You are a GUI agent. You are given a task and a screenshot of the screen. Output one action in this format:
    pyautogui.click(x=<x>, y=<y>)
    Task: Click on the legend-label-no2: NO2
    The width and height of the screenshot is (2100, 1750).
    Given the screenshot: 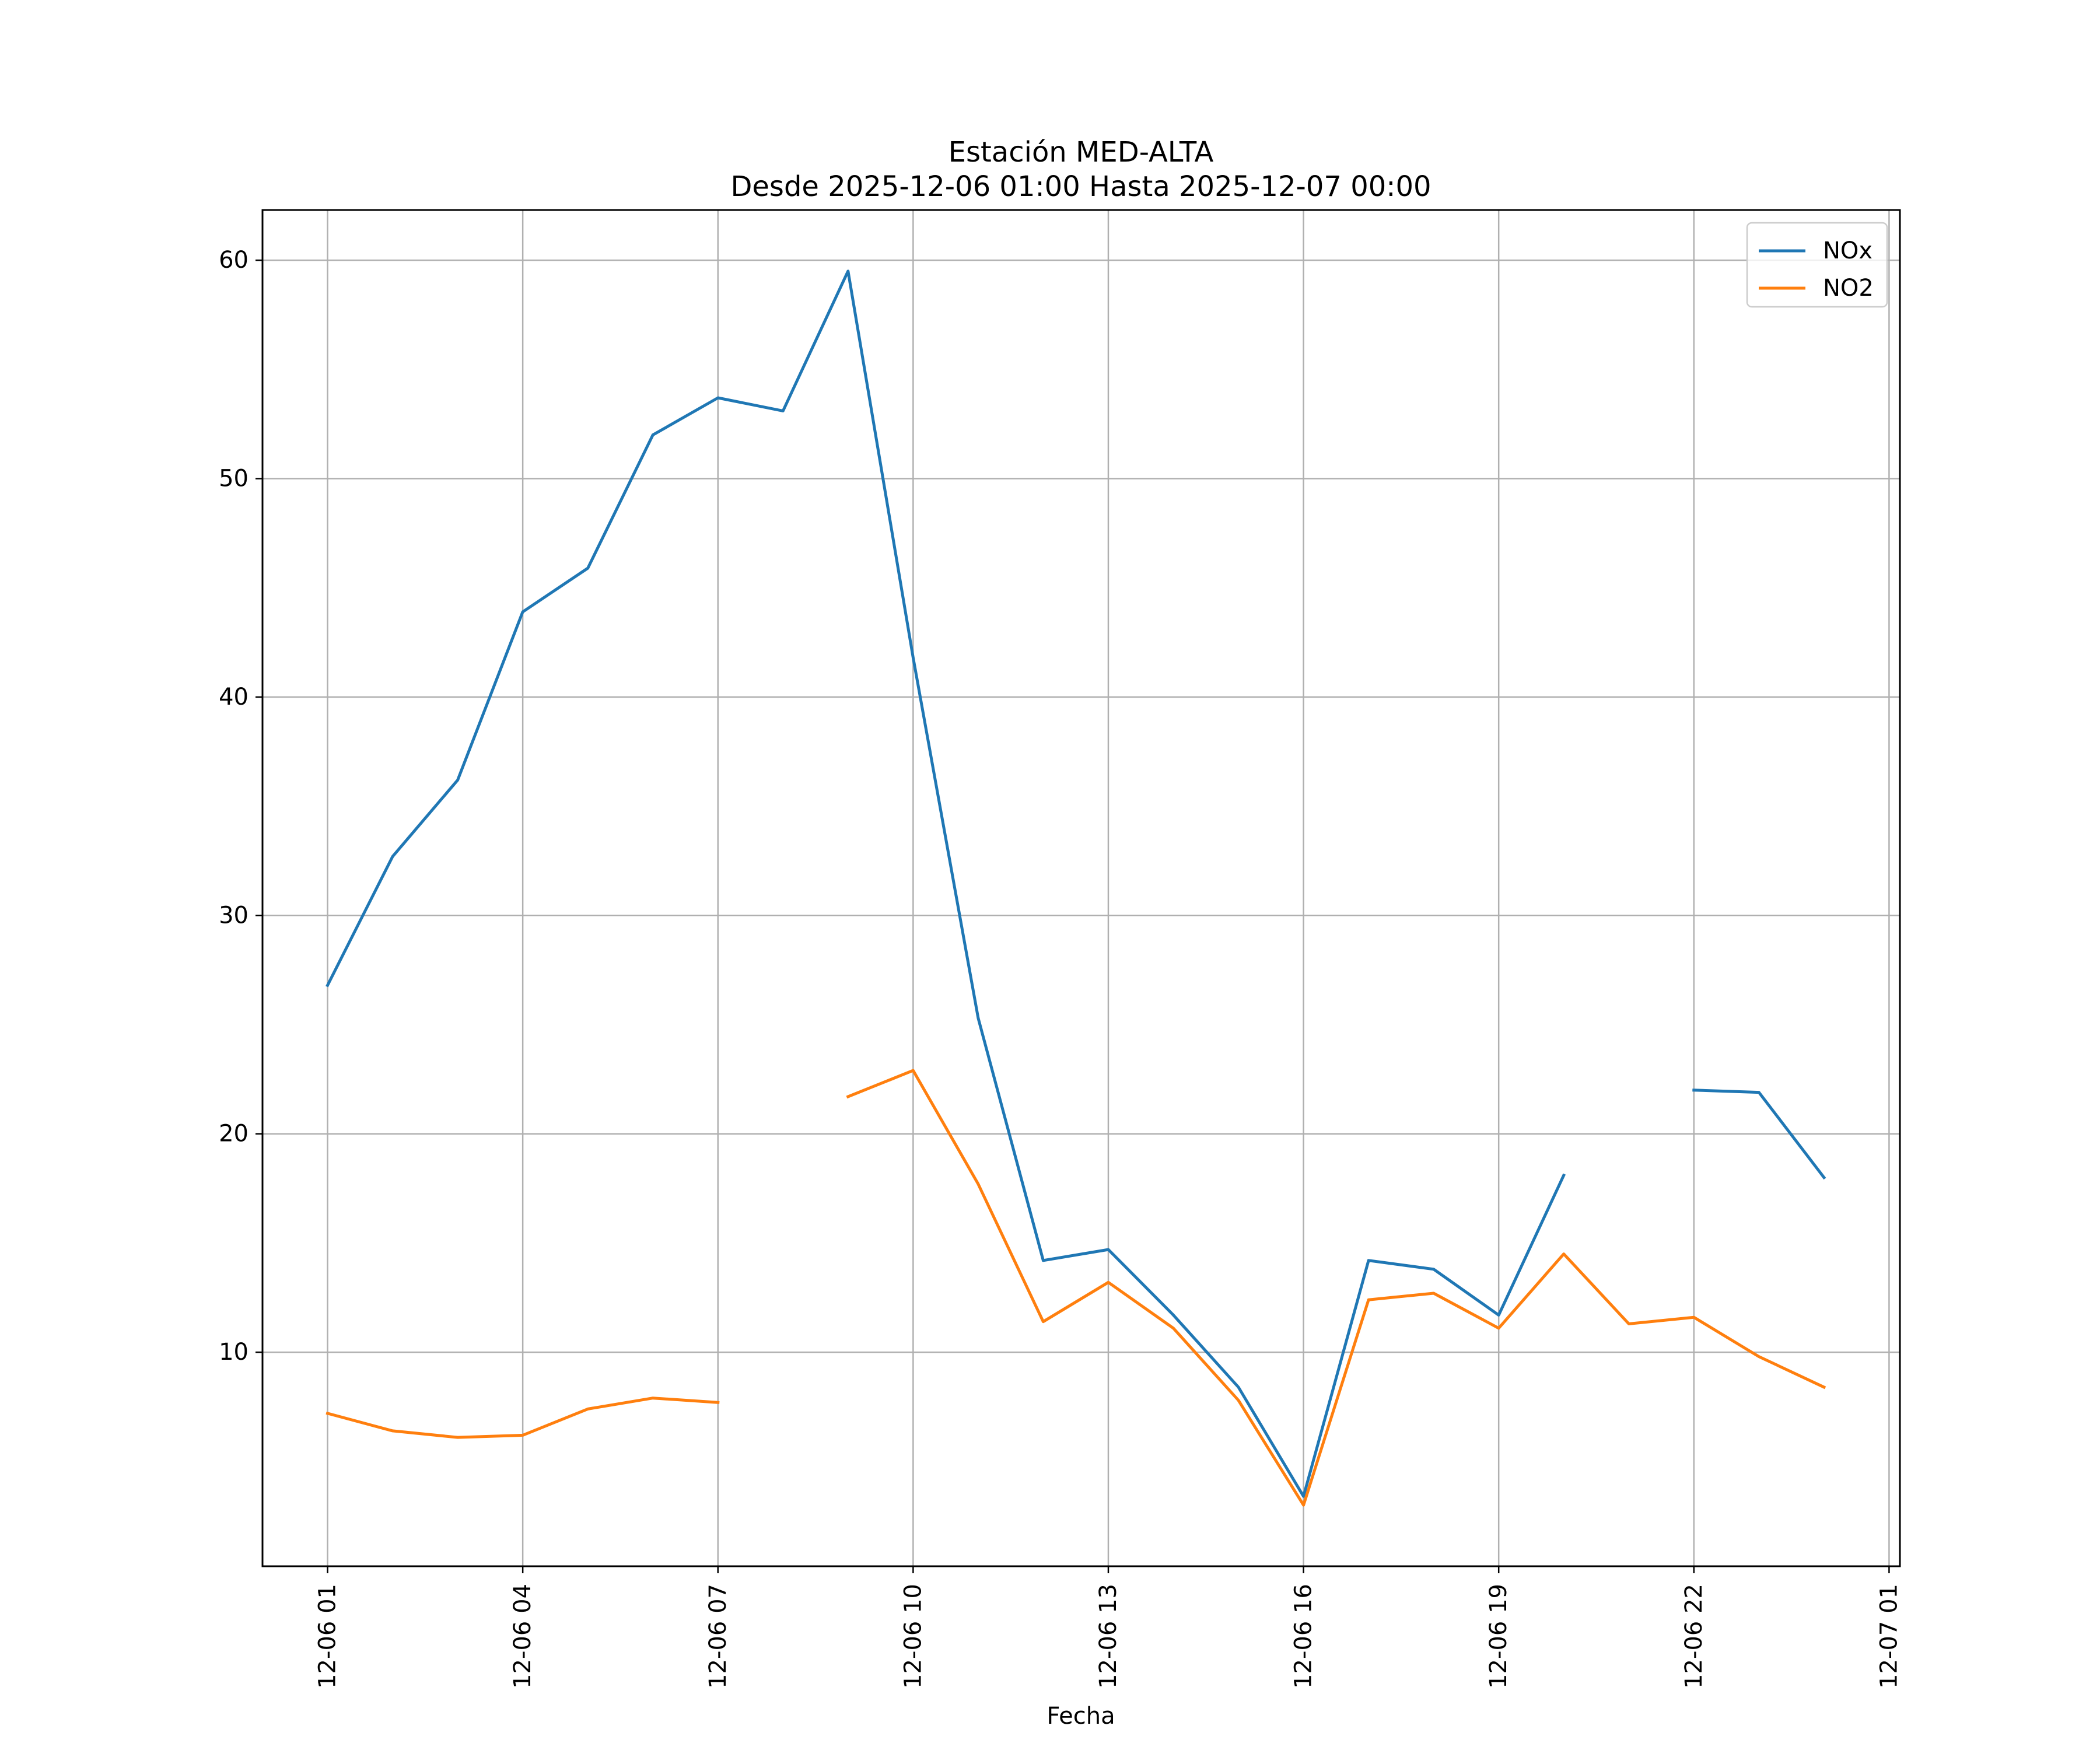 What is the action you would take?
    pyautogui.click(x=1848, y=288)
    